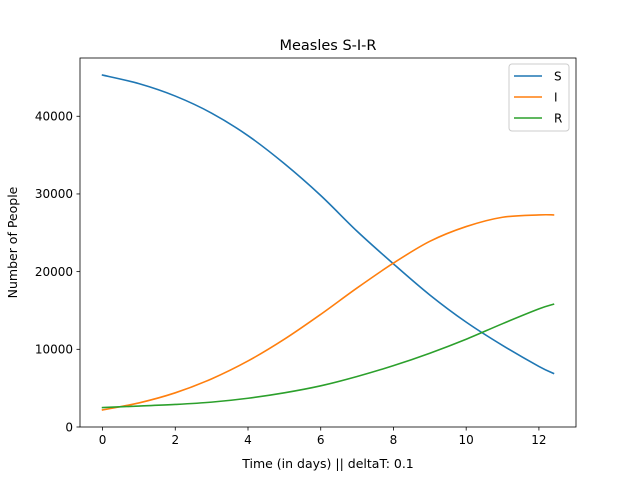 Image resolution: width=640 pixels, height=480 pixels. Describe the element at coordinates (538, 440) in the screenshot. I see `x-tick-label: 12` at that location.